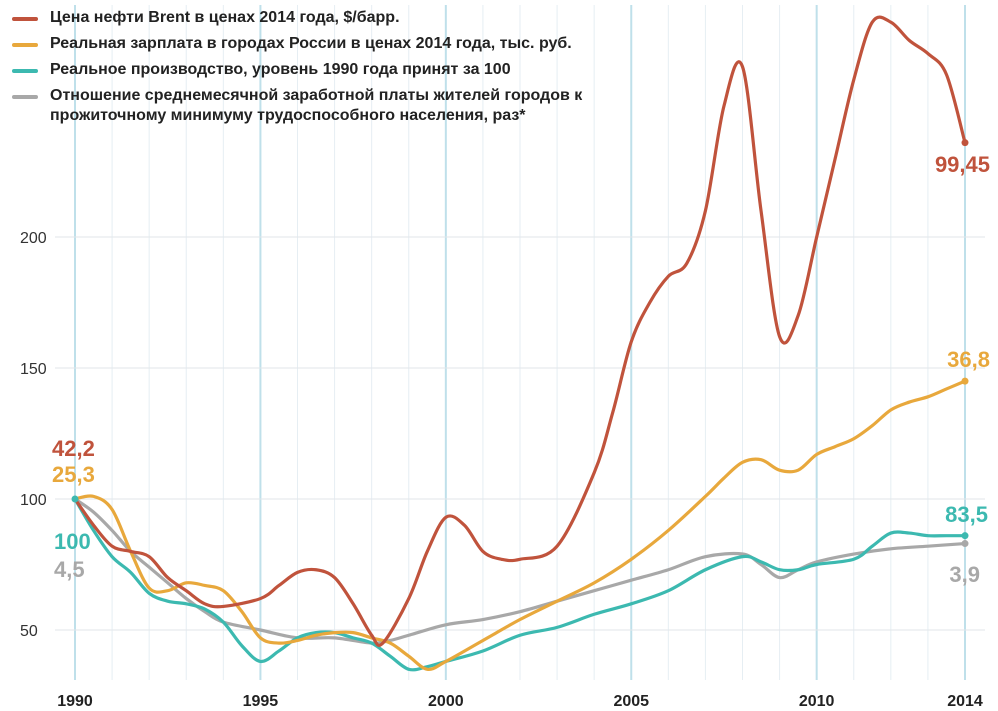 This screenshot has width=998, height=711. Describe the element at coordinates (25, 19) in the screenshot. I see `legend-swatch-oil-price` at that location.